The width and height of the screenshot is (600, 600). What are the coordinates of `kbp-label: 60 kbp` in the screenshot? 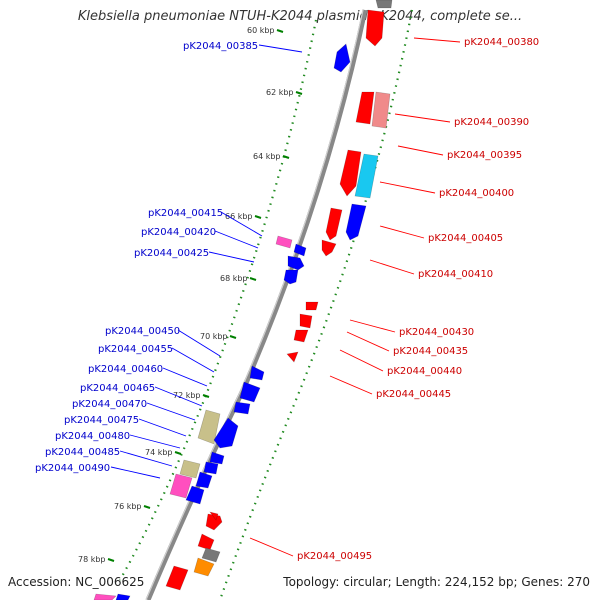 It's located at (261, 30).